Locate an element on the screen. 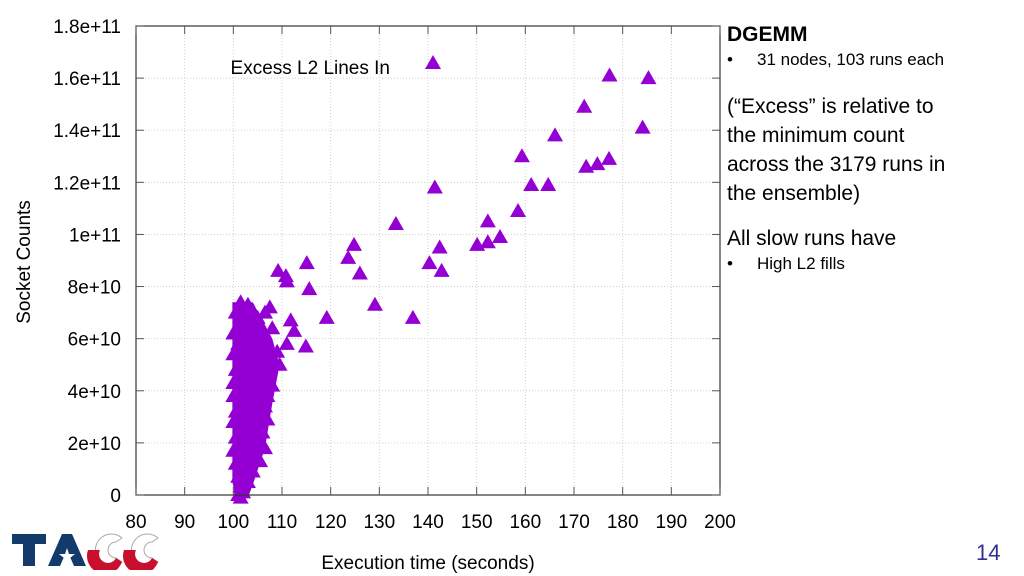 The height and width of the screenshot is (576, 1024). bullet-item: • High L2 fills is located at coordinates (875, 264).